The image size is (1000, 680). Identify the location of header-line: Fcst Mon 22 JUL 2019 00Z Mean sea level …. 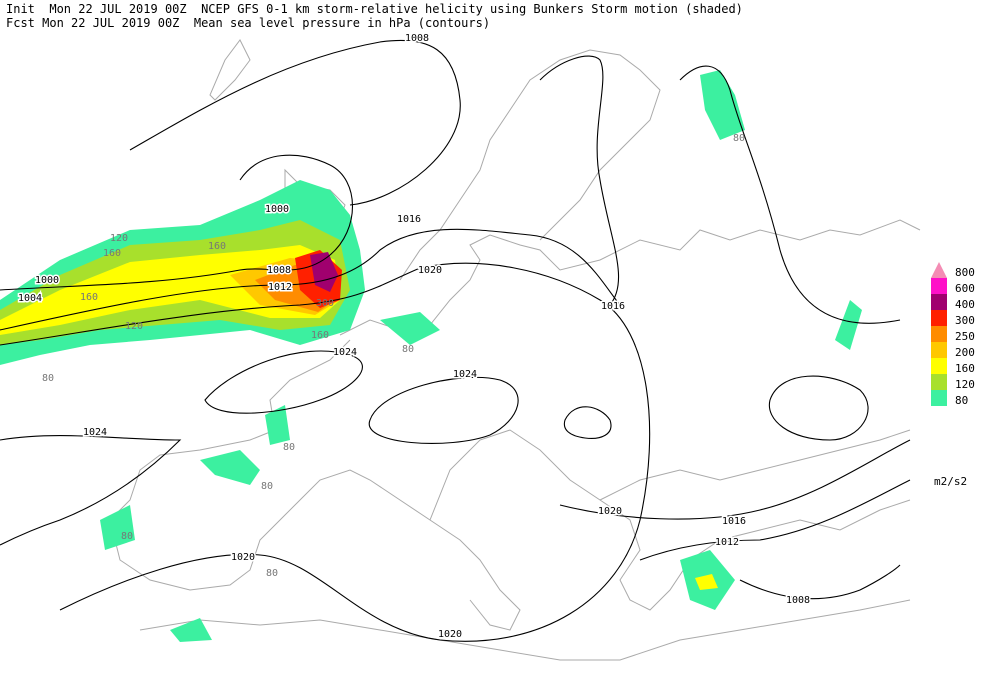
(248, 23).